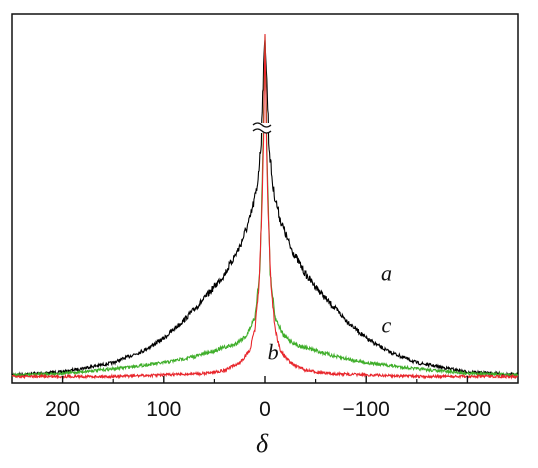 The width and height of the screenshot is (538, 468). I want to click on curve-labels: a c b, so click(330, 312).